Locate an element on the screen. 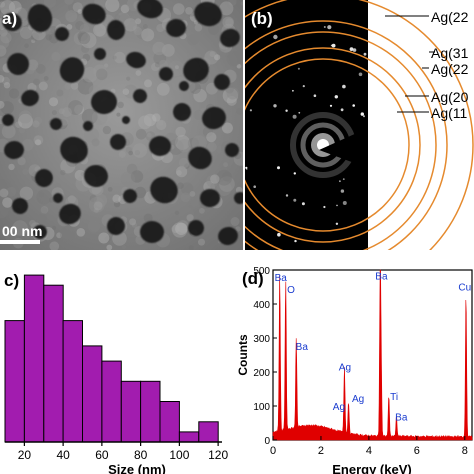  x-tick-label: 40 is located at coordinates (63, 455).